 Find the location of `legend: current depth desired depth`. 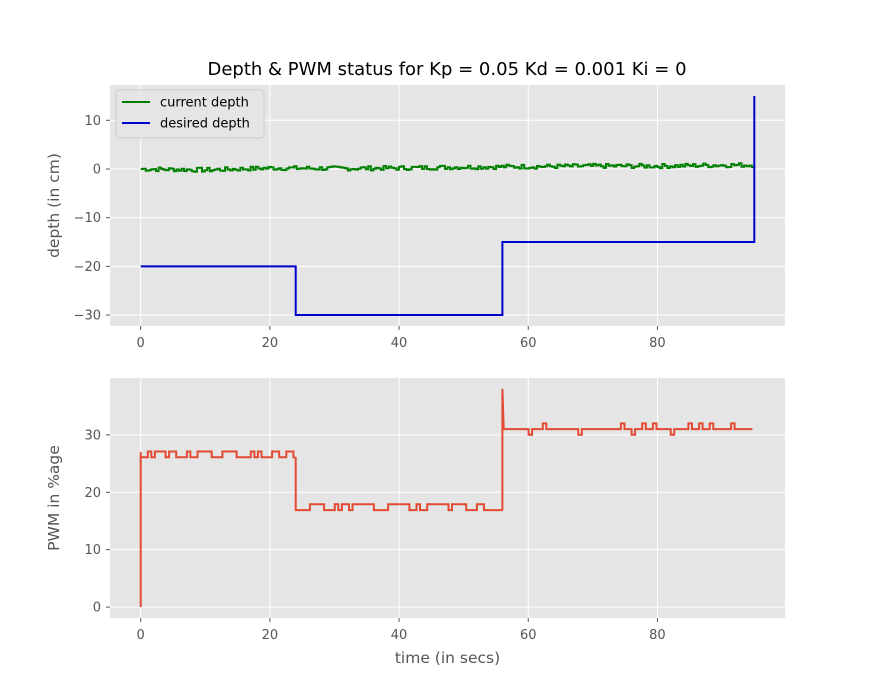

legend: current depth desired depth is located at coordinates (190, 114).